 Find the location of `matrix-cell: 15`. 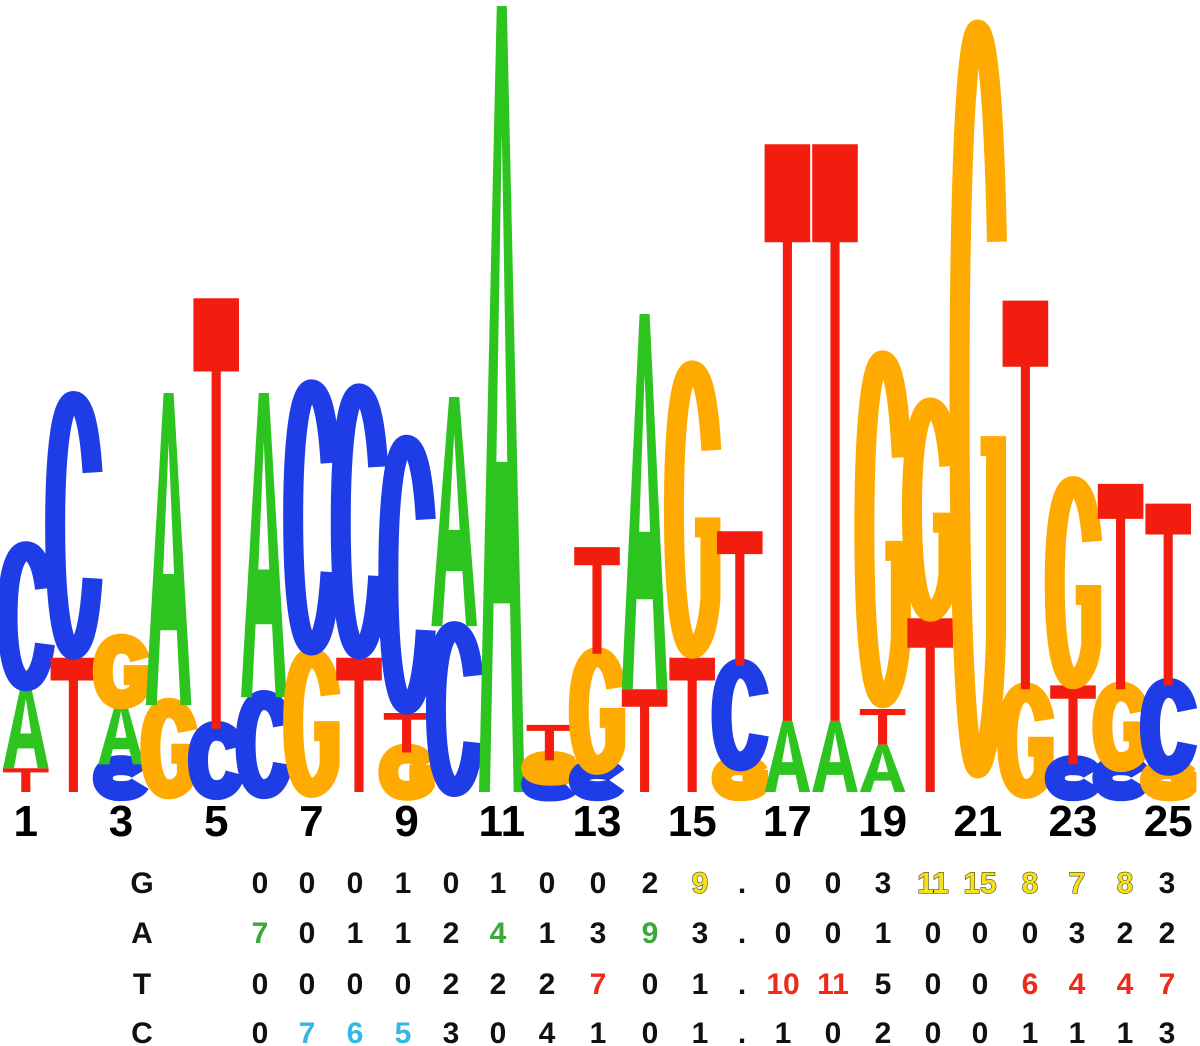

matrix-cell: 15 is located at coordinates (979, 883).